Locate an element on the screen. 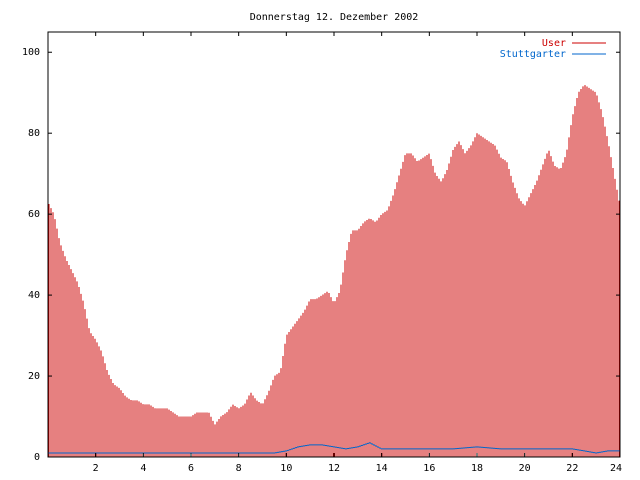  y-tick-label: 0 is located at coordinates (37, 457).